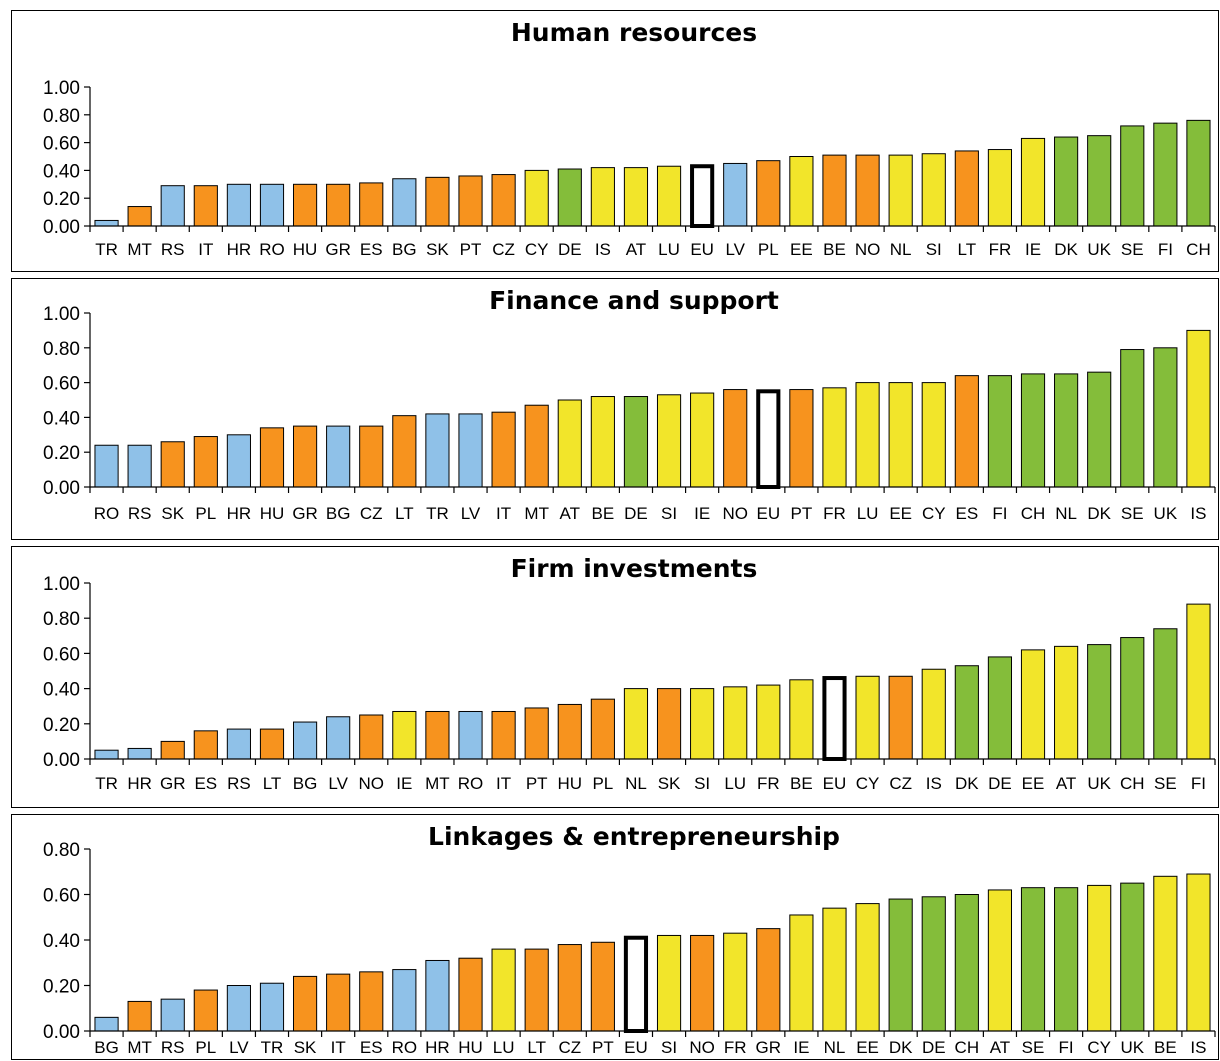 The width and height of the screenshot is (1220, 1061). I want to click on x-category-label: UK, so click(1132, 1047).